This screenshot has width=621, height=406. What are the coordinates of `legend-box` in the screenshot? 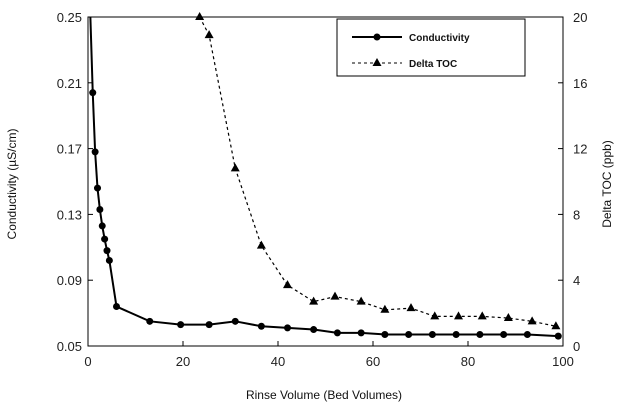 It's located at (431, 47).